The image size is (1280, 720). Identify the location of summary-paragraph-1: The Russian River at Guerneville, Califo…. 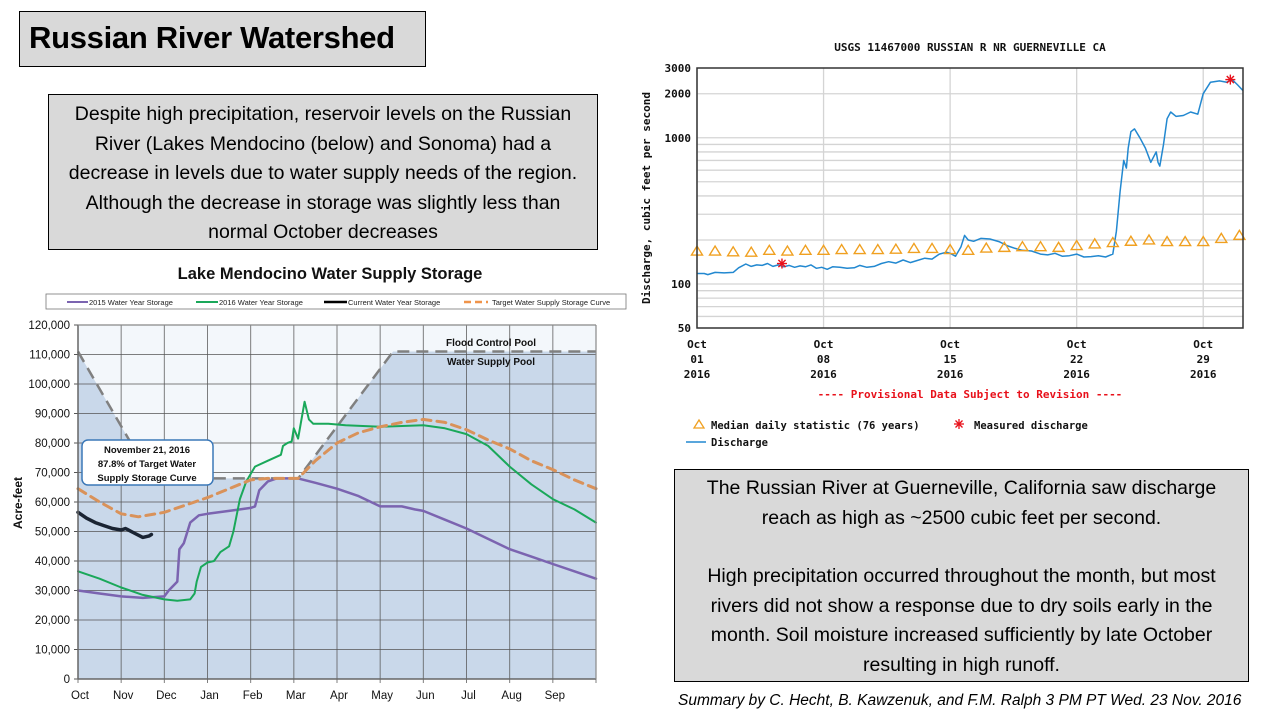
(961, 503).